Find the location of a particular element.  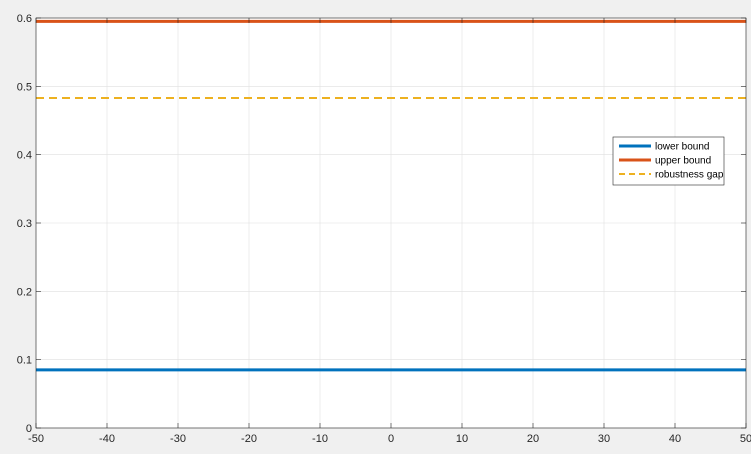

x-tick-label: 0 is located at coordinates (391, 439).